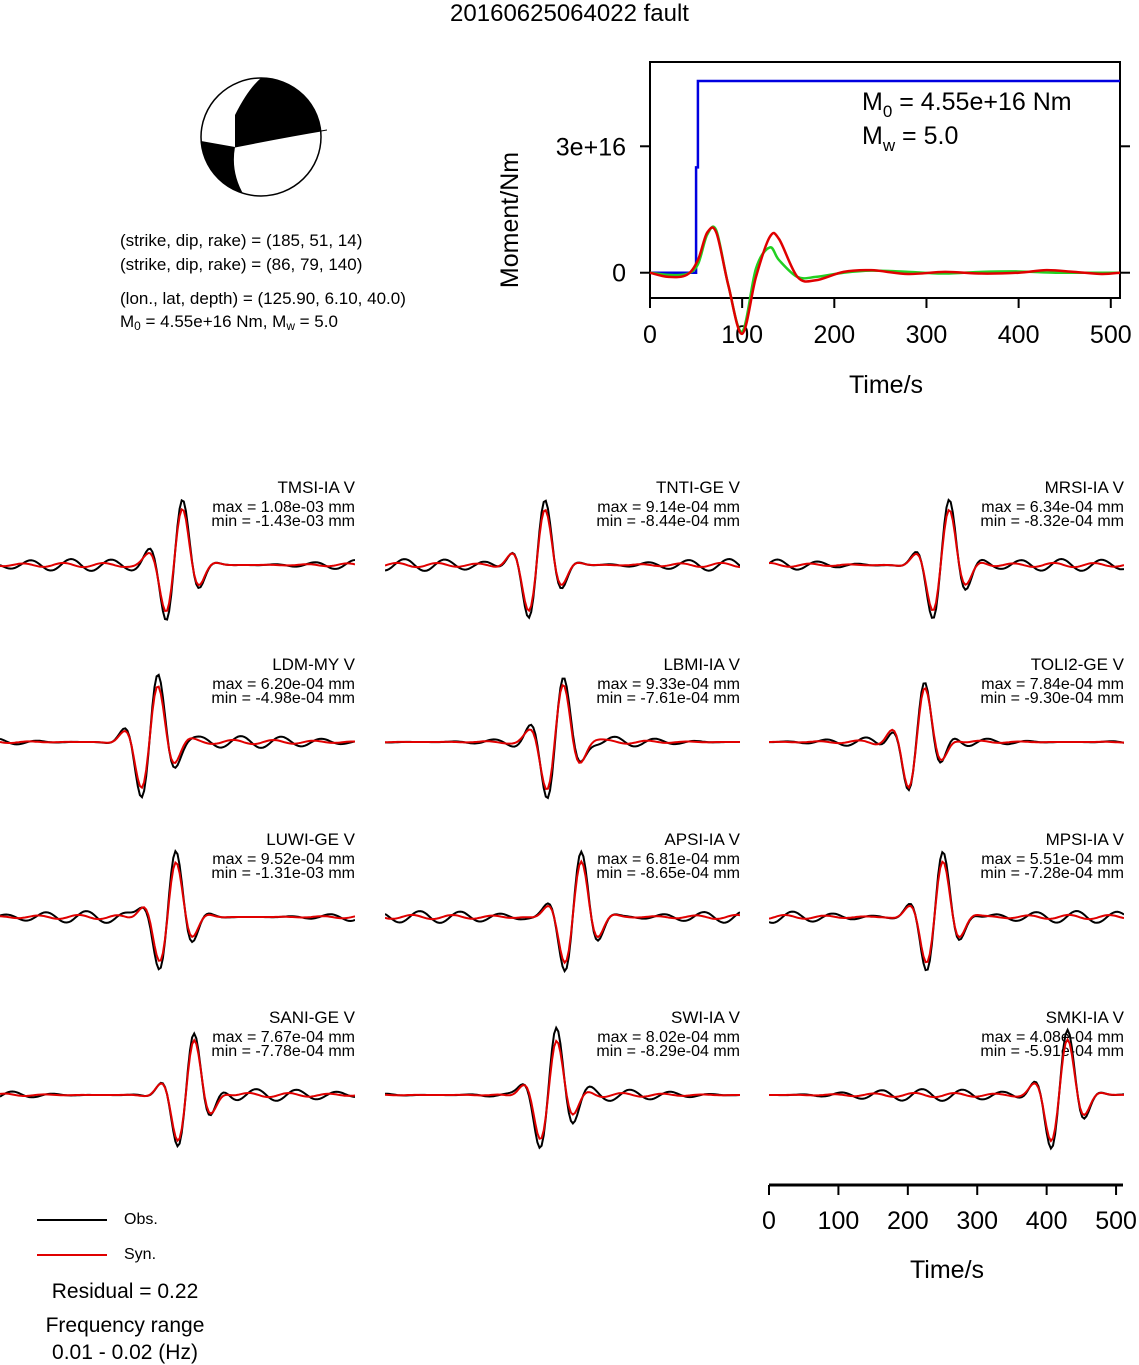  What do you see at coordinates (1019, 335) in the screenshot?
I see `stf-x-tick-label: 400` at bounding box center [1019, 335].